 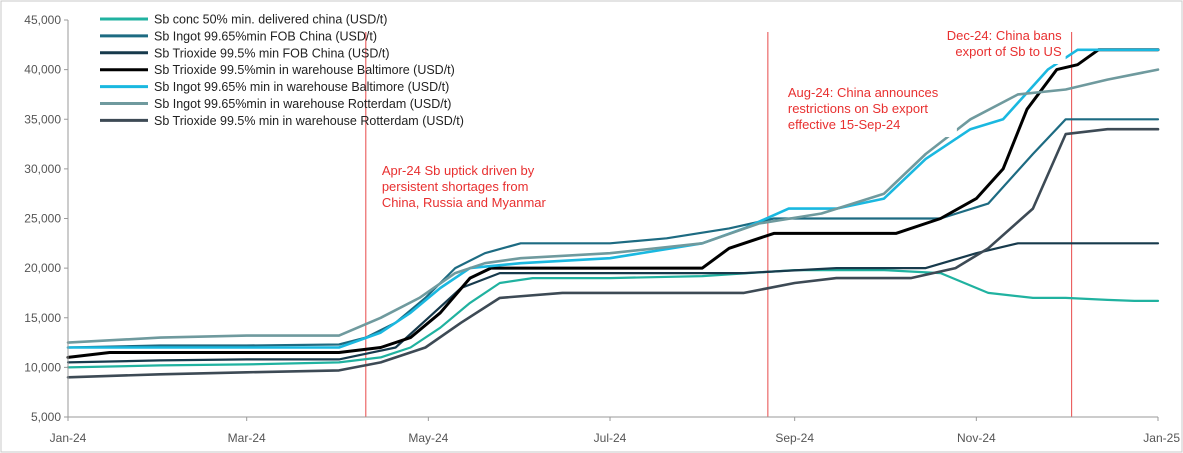 What do you see at coordinates (42, 219) in the screenshot?
I see `y-tick-label: 25,000` at bounding box center [42, 219].